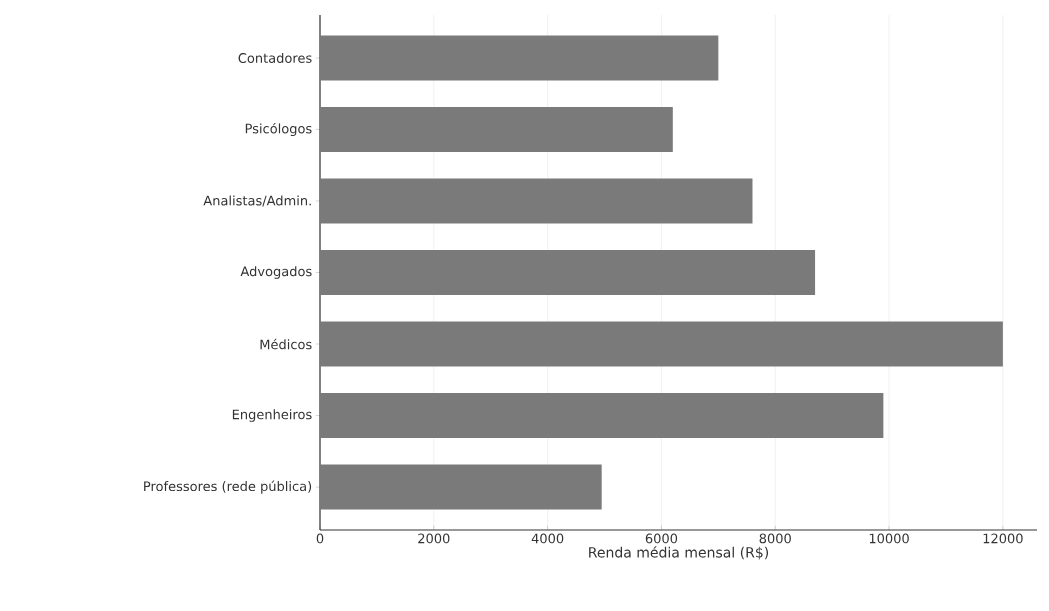  Describe the element at coordinates (257, 201) in the screenshot. I see `y-tick-label: Analistas/Admin.` at that location.